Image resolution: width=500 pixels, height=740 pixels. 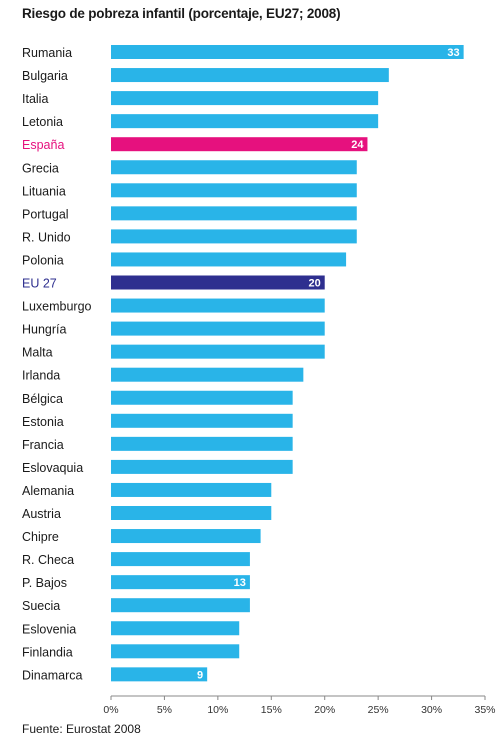 What do you see at coordinates (191, 489) in the screenshot?
I see `bar-alemania` at bounding box center [191, 489].